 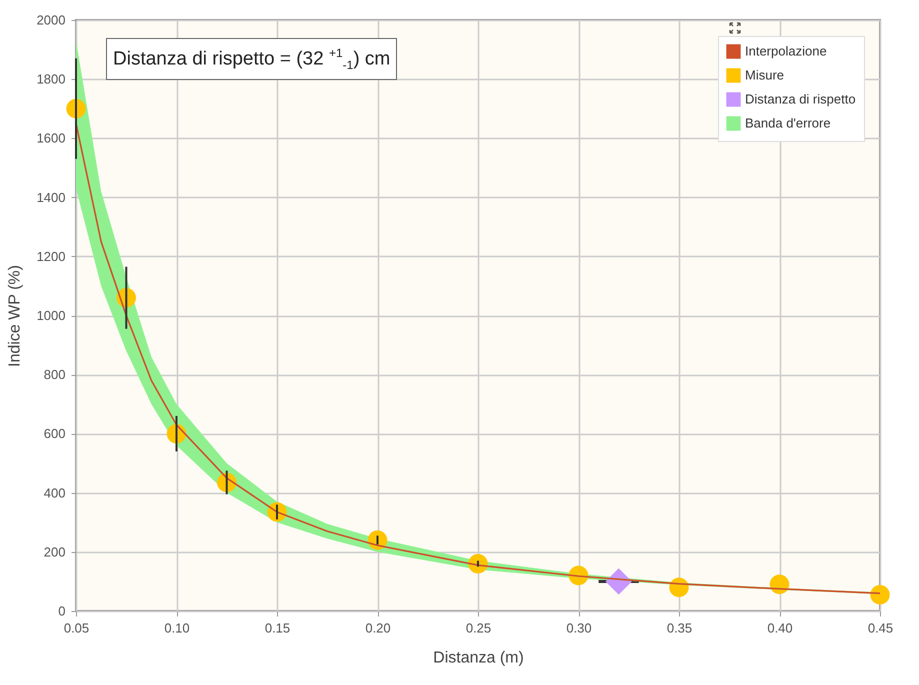 I want to click on y-tick-label: 1400, so click(x=51, y=197).